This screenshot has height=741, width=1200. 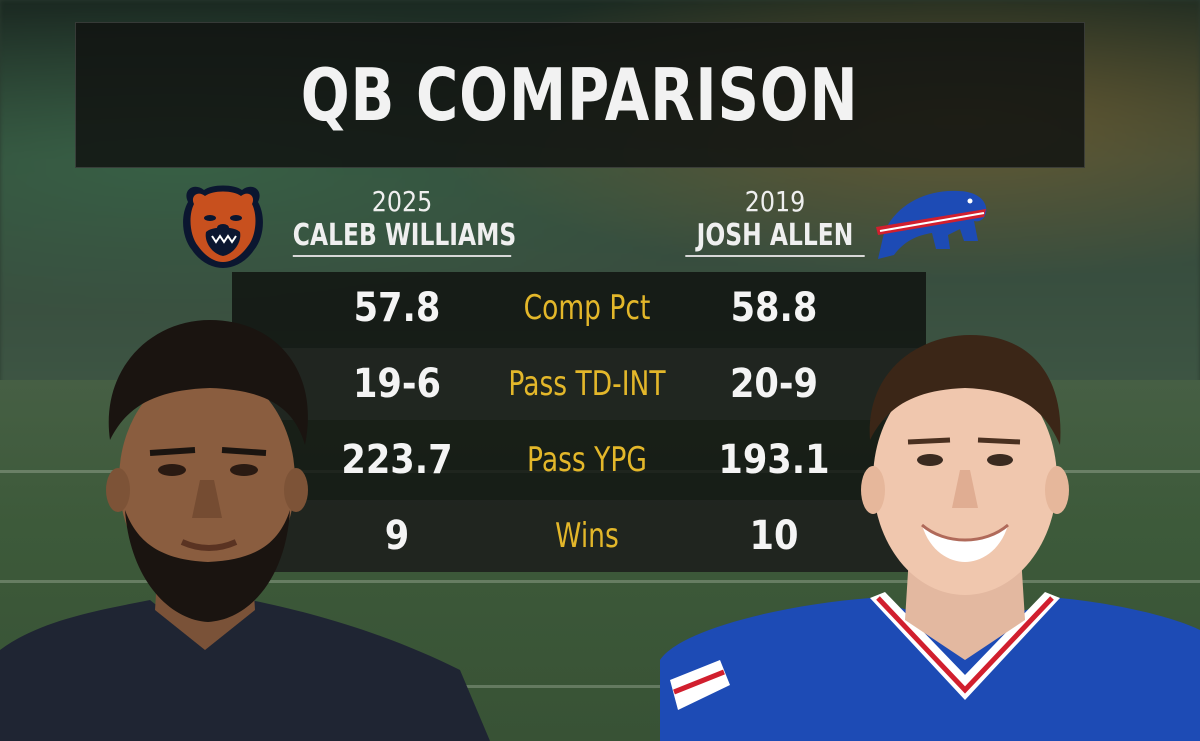 I want to click on right-player-header: 2019 JOSH ALLEN, so click(x=775, y=221).